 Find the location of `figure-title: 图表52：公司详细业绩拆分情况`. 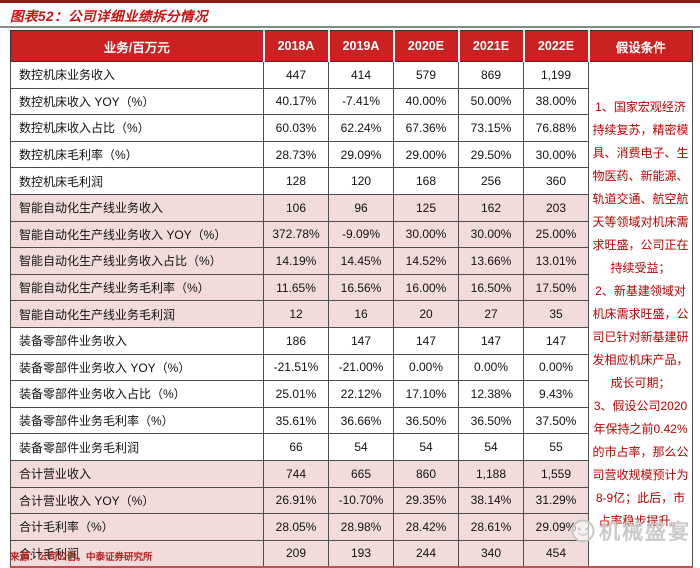

figure-title: 图表52：公司详细业绩拆分情况 is located at coordinates (109, 16).